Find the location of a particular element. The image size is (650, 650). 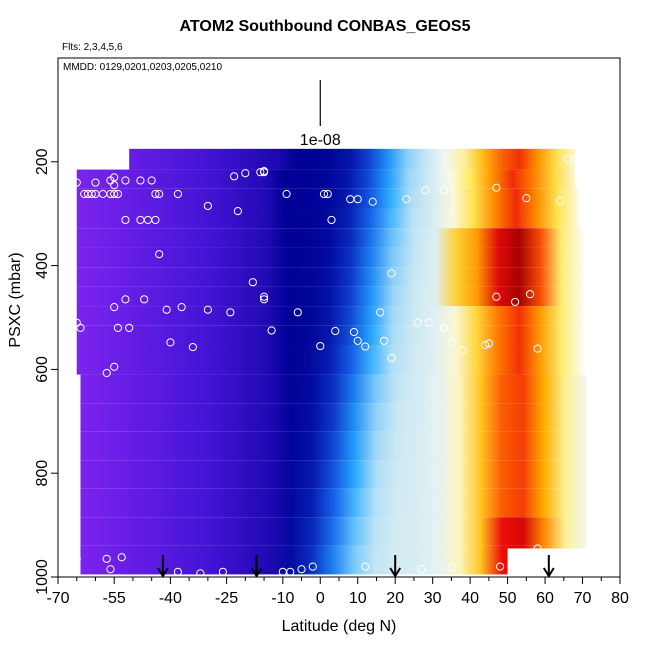

page-title: ATOM2 Southbound CONBAS_GEOS5 is located at coordinates (325, 26).